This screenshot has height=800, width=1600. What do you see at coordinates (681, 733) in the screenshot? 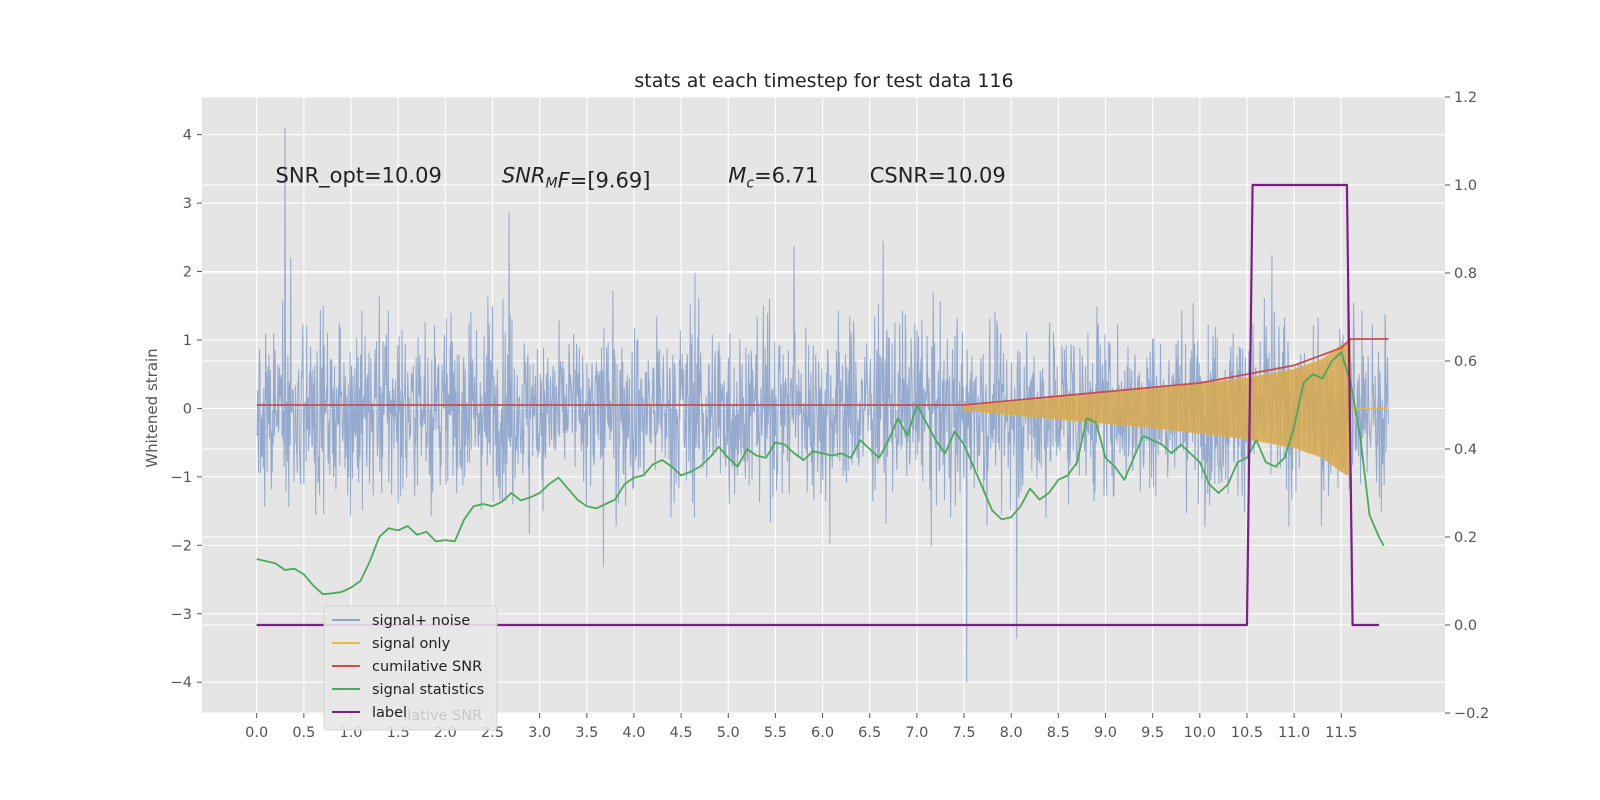
I see `x-tick-label: 4.5` at bounding box center [681, 733].